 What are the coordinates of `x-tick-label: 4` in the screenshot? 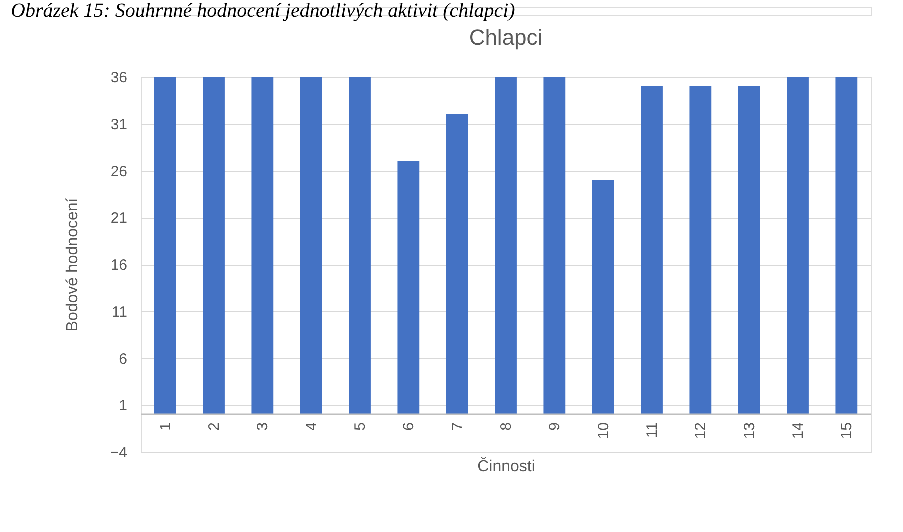 It's located at (311, 426).